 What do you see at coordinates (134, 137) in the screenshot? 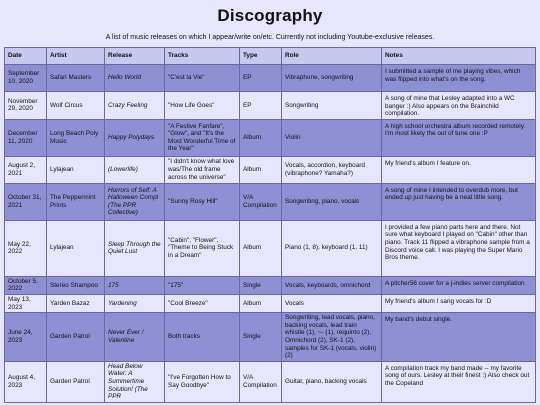
I see `cell-release: Happy Polydays` at bounding box center [134, 137].